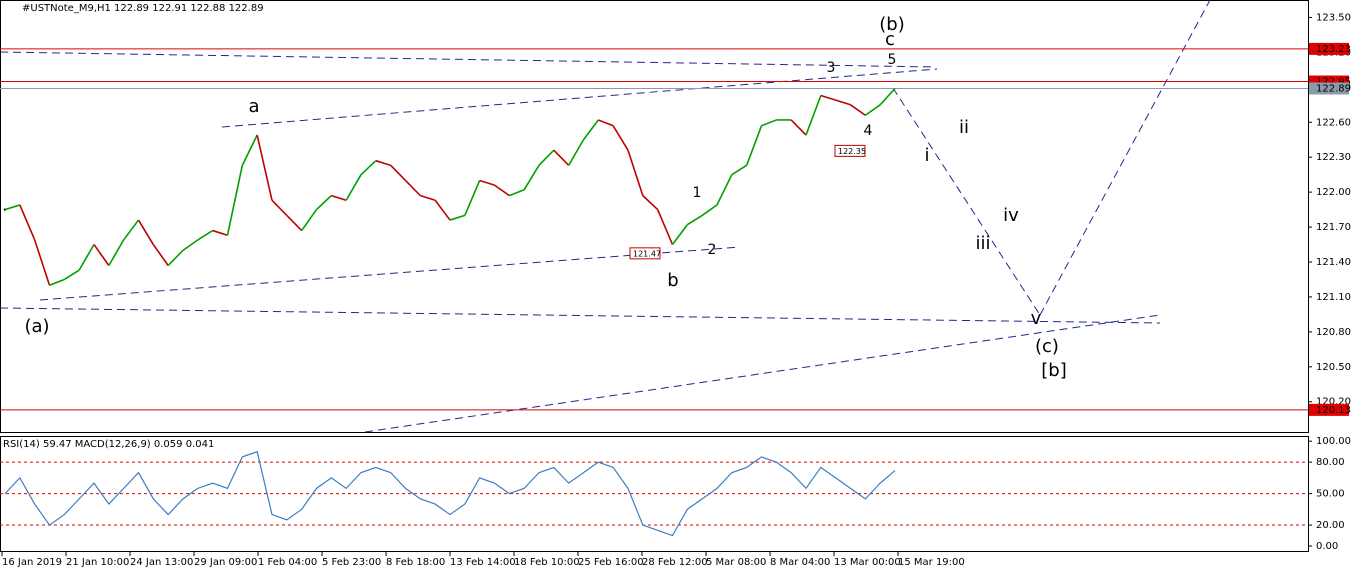 This screenshot has height=572, width=1361. I want to click on wave-label: a, so click(253, 106).